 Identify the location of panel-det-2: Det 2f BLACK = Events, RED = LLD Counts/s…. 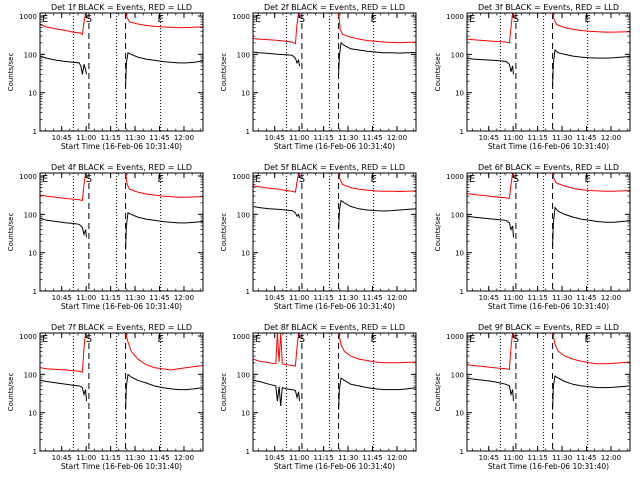
(318, 77).